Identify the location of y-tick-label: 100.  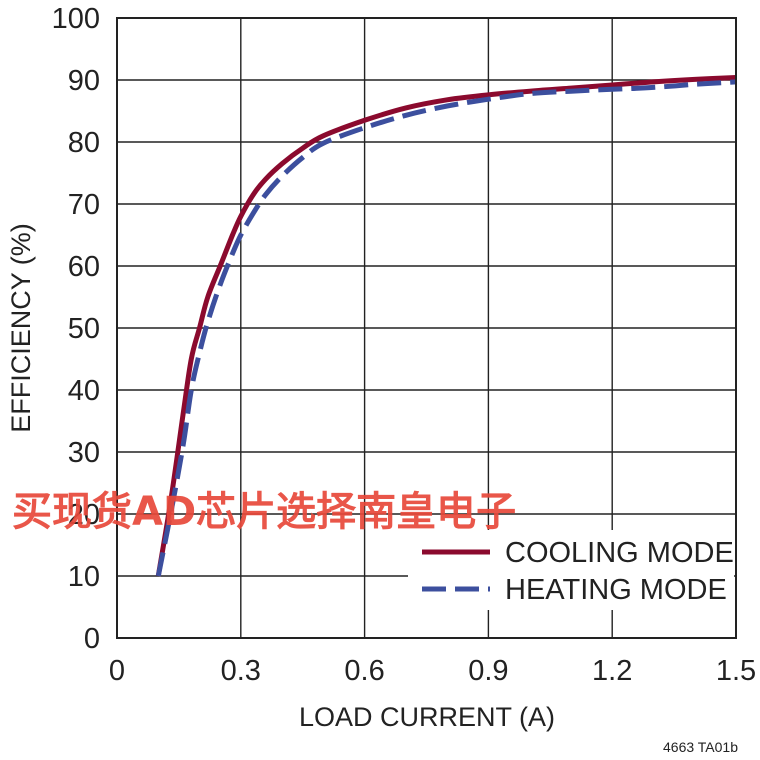
(76, 19).